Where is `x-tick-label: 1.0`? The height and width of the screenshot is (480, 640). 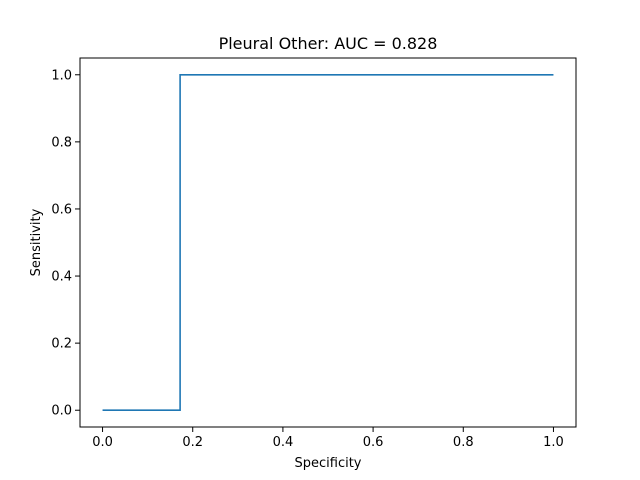
x-tick-label: 1.0 is located at coordinates (553, 442).